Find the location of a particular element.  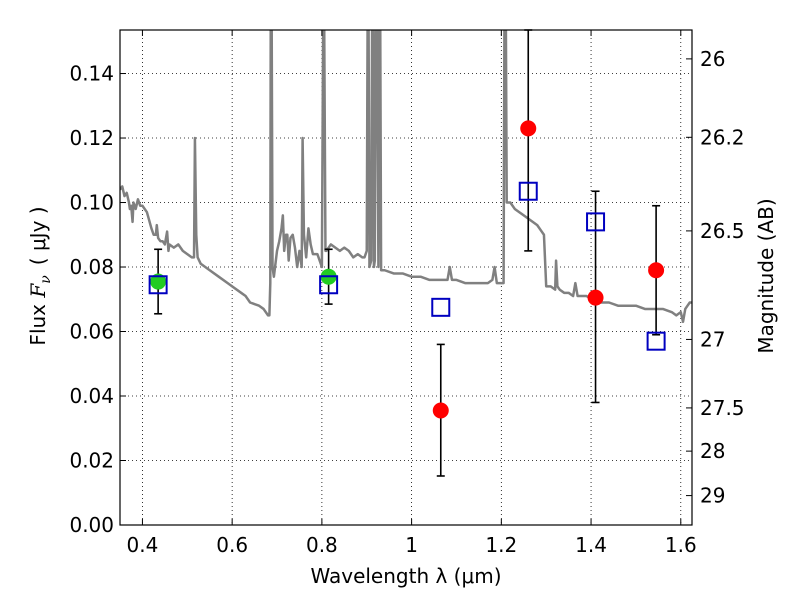

x-tick-label-4: 1.2 is located at coordinates (501, 545).